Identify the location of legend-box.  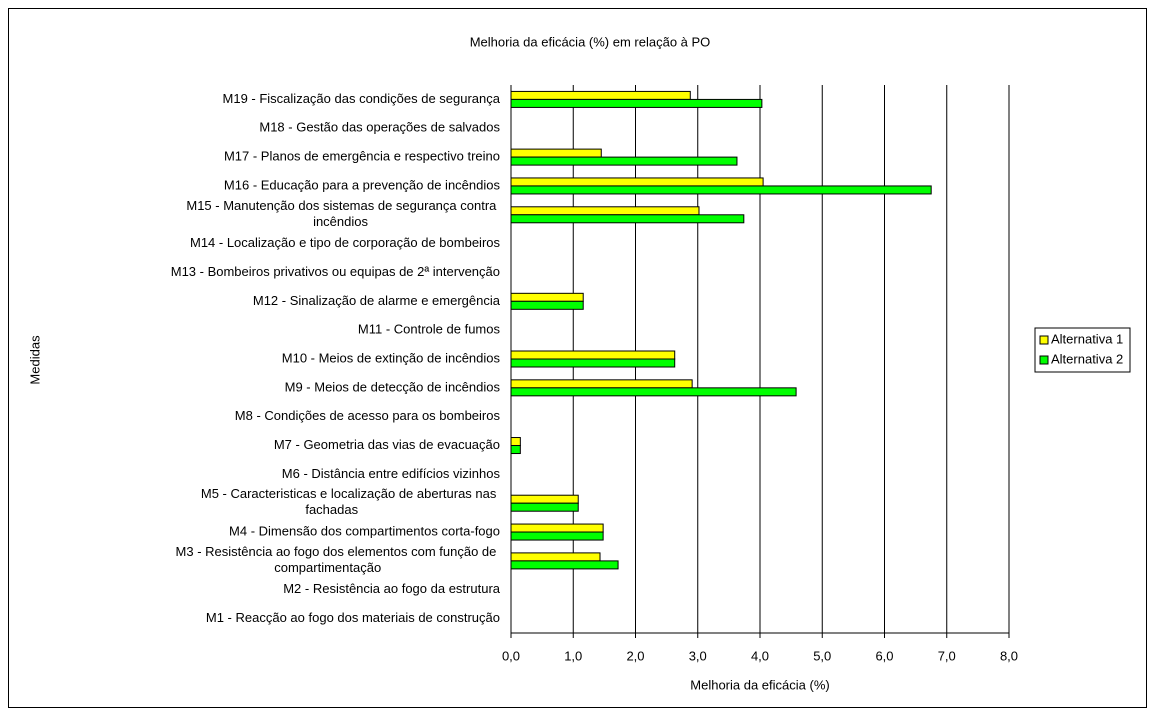
(1082, 350).